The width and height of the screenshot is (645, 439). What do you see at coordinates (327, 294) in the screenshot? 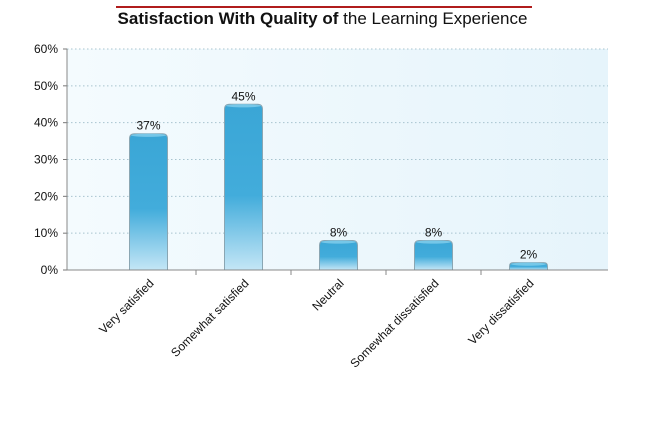
I see `category-label: Neutral` at bounding box center [327, 294].